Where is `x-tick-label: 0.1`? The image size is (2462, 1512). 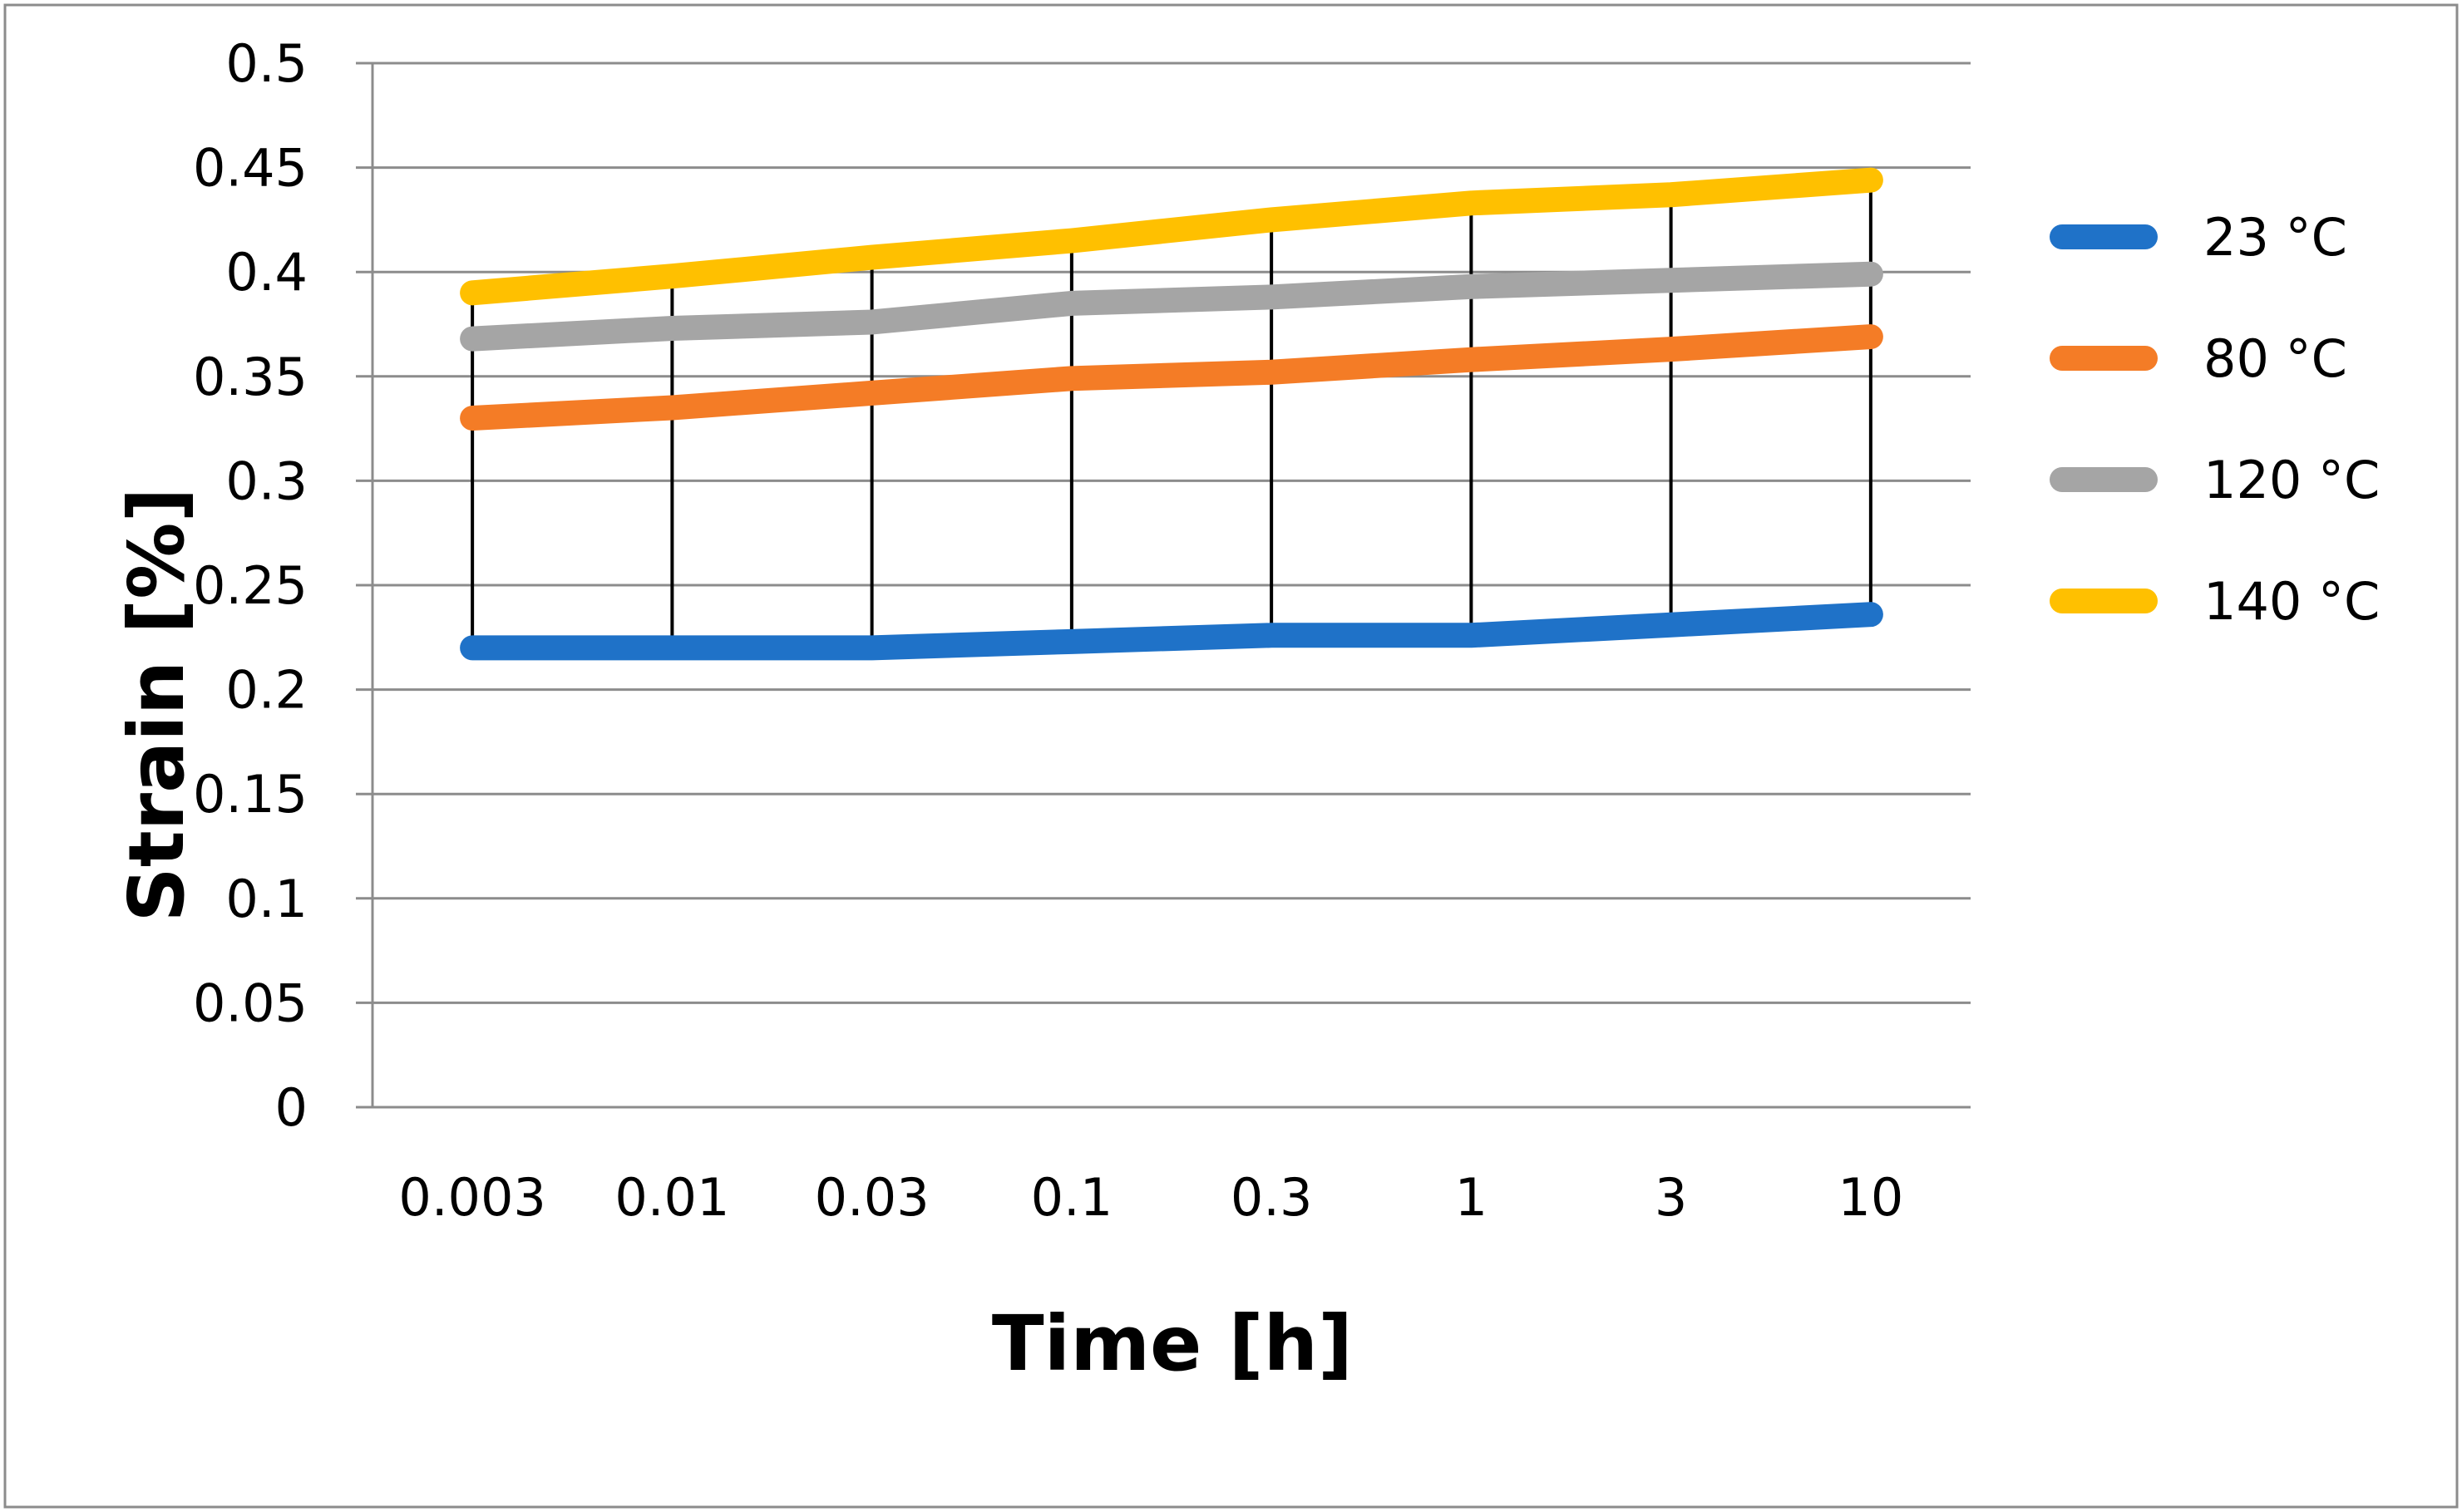 x-tick-label: 0.1 is located at coordinates (1072, 1198).